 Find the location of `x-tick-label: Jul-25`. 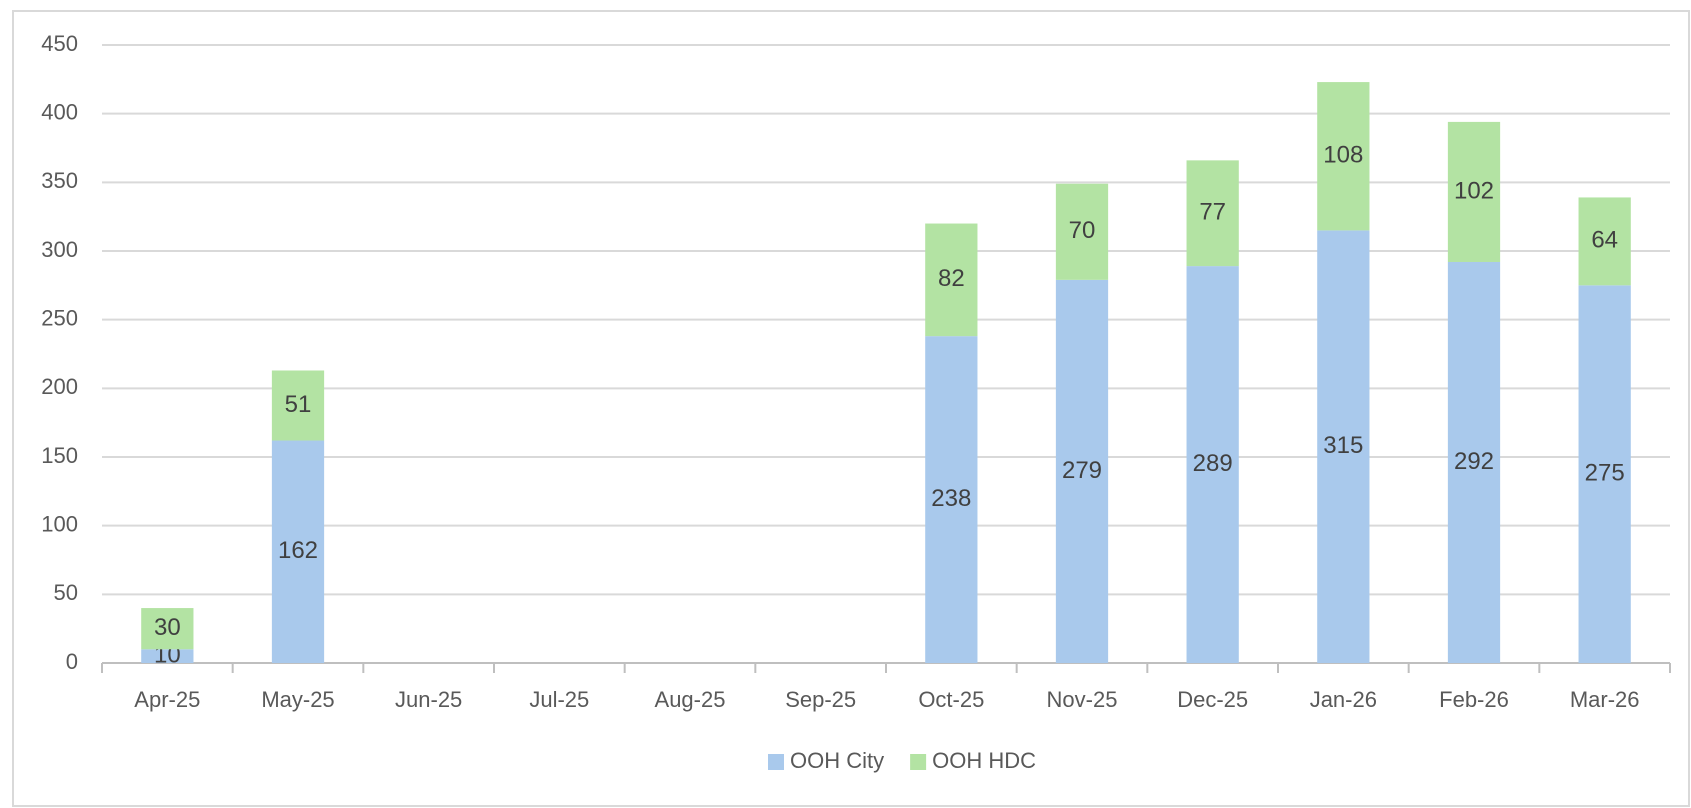

x-tick-label: Jul-25 is located at coordinates (559, 699).